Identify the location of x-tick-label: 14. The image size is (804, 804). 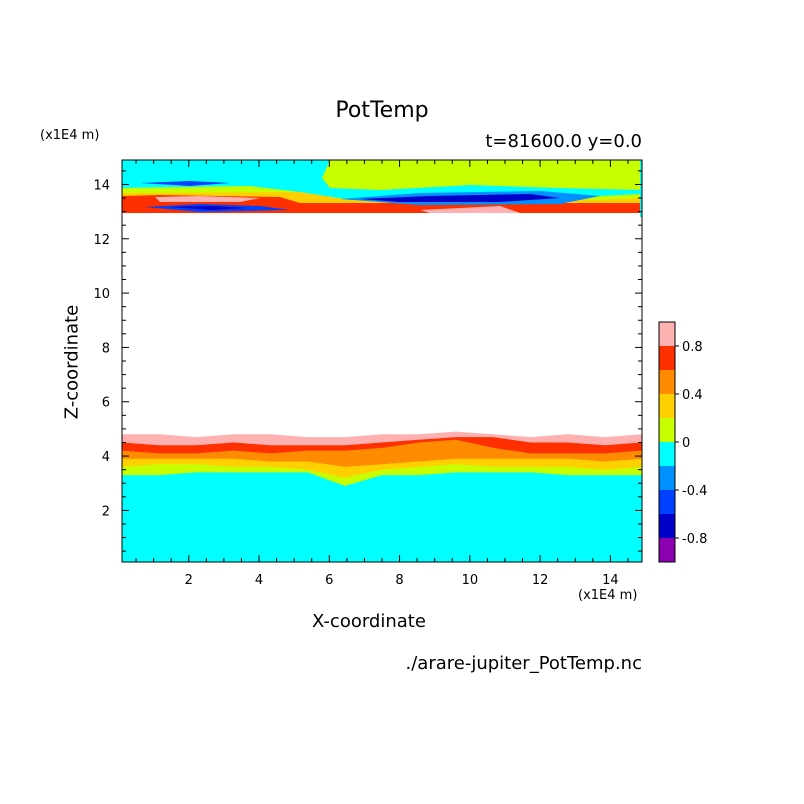
(610, 580).